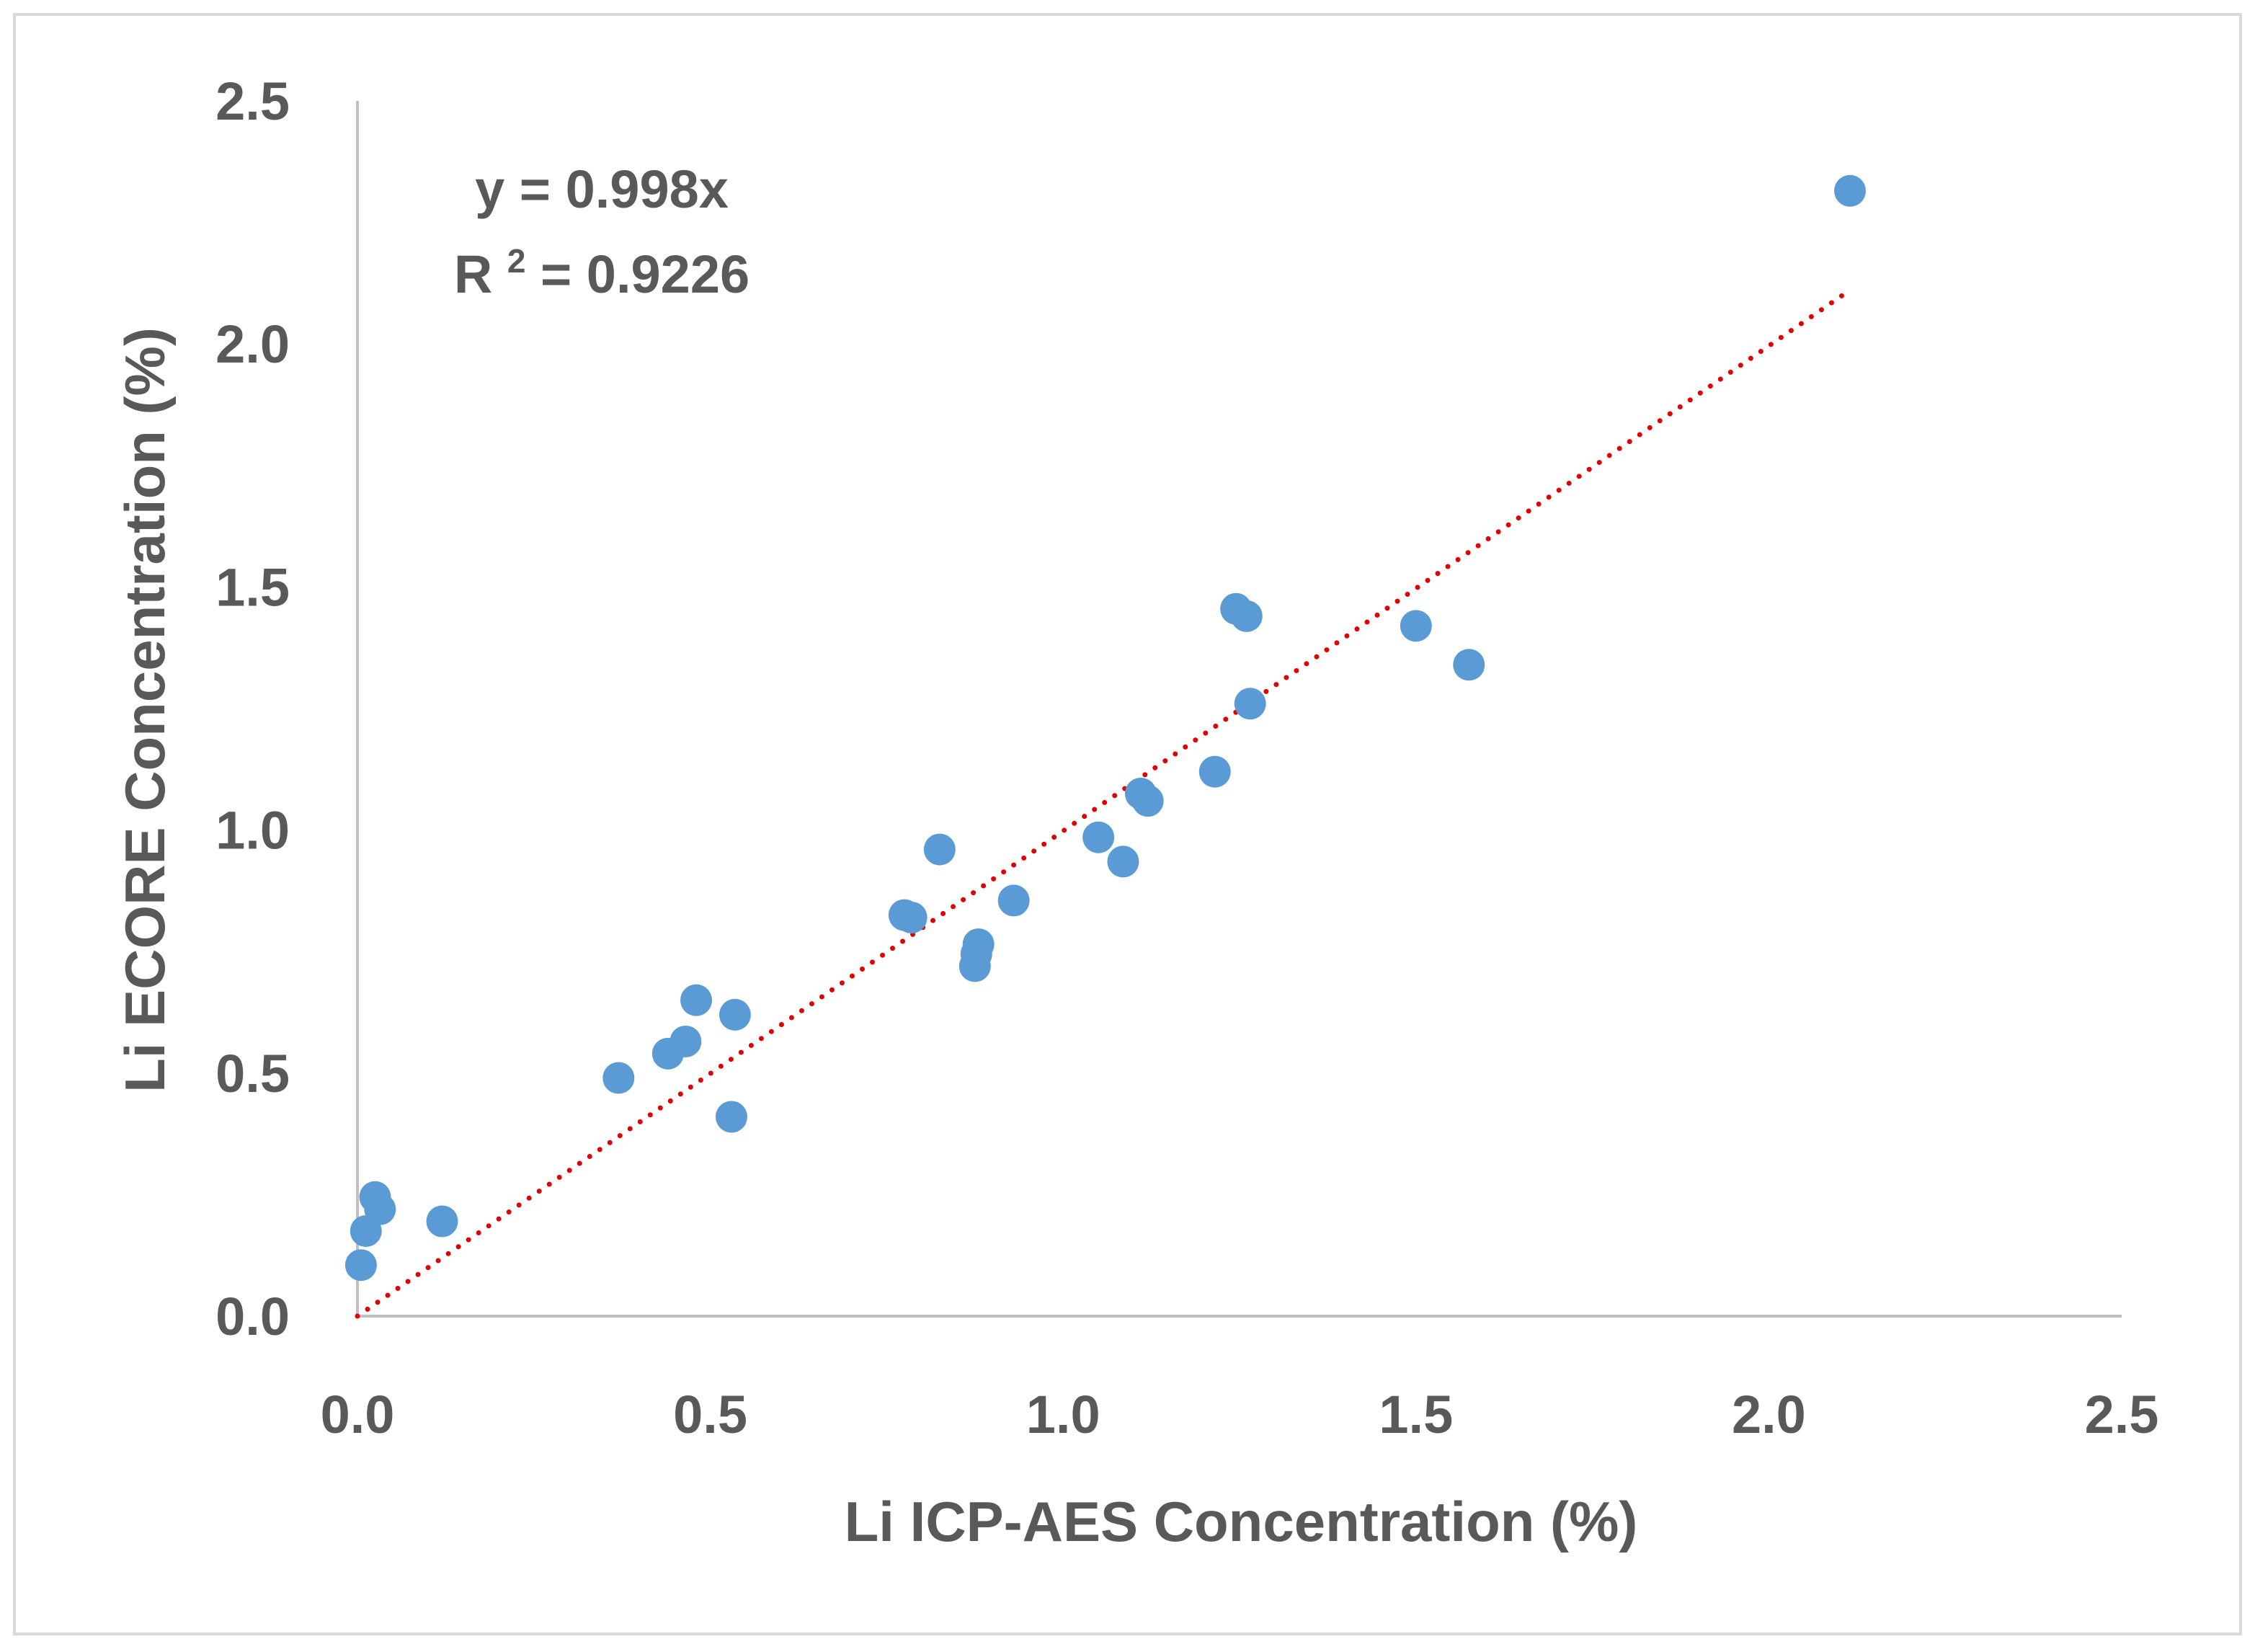  What do you see at coordinates (645, 274) in the screenshot?
I see `r-squared-value: = 0.9226` at bounding box center [645, 274].